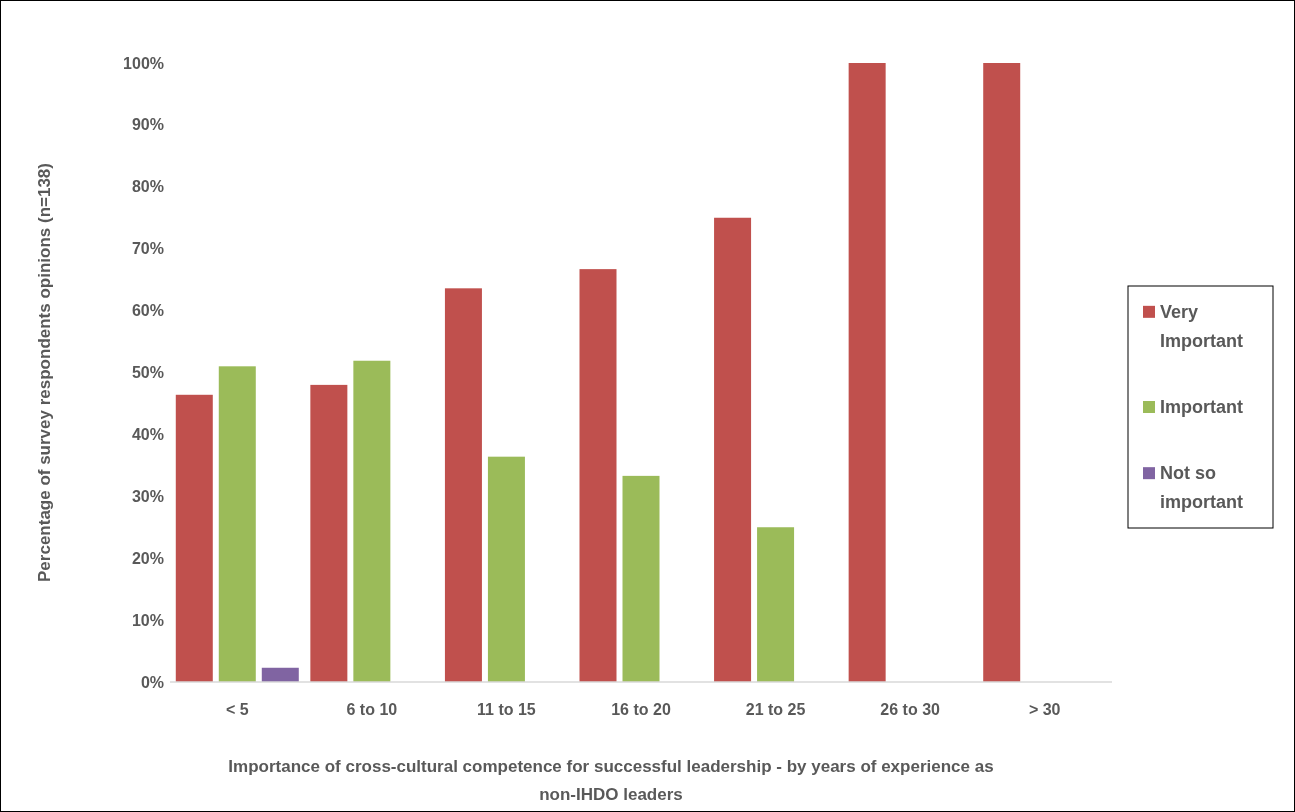  Describe the element at coordinates (147, 311) in the screenshot. I see `y-tick-label: 60%` at that location.